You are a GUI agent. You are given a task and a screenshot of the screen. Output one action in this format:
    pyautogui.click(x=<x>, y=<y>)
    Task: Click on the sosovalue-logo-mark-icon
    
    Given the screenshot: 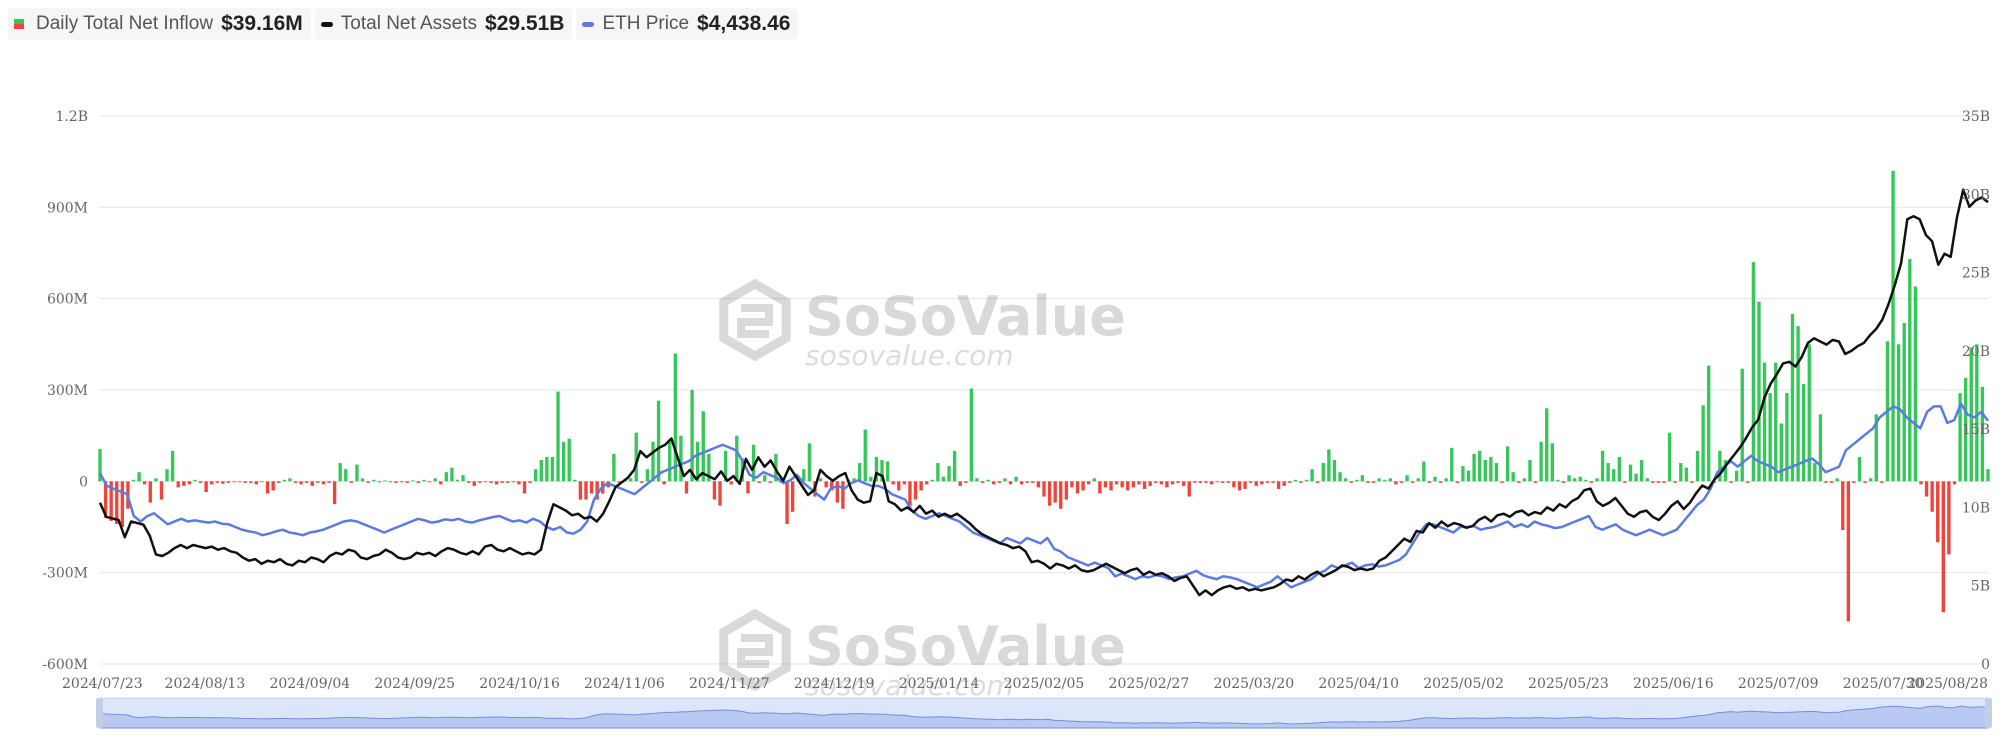 What is the action you would take?
    pyautogui.click(x=755, y=321)
    